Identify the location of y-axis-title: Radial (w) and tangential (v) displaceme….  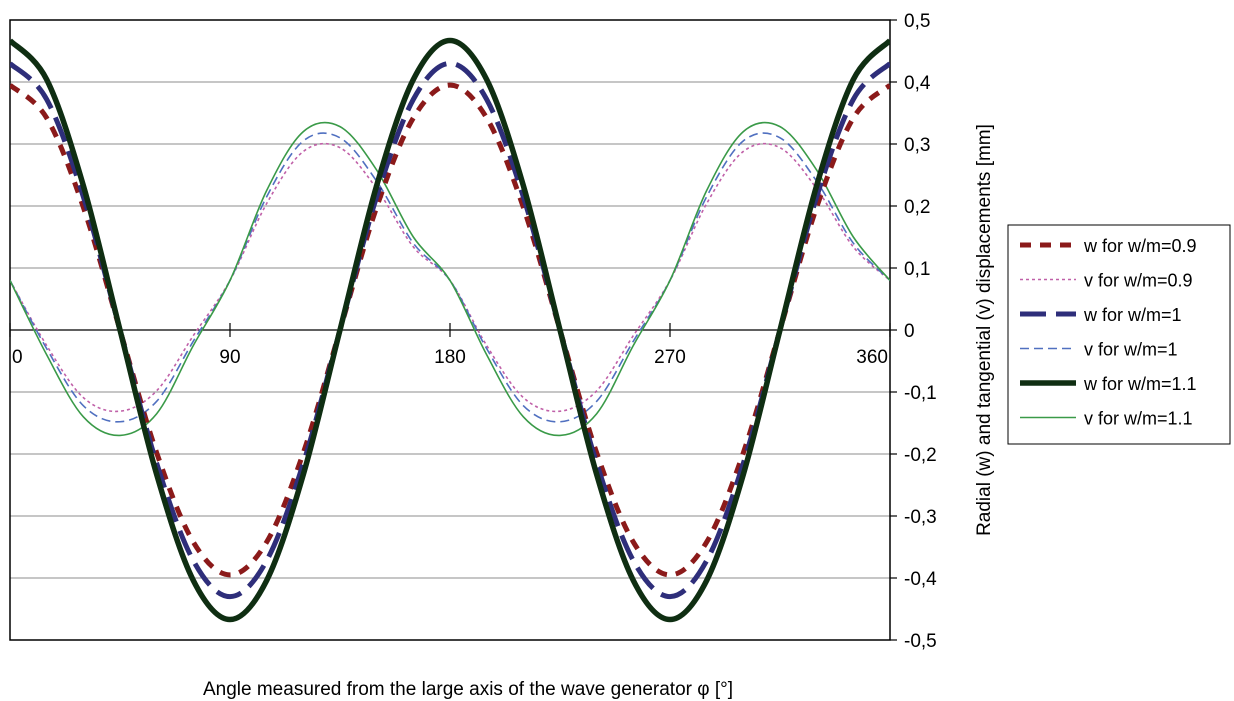
(984, 330).